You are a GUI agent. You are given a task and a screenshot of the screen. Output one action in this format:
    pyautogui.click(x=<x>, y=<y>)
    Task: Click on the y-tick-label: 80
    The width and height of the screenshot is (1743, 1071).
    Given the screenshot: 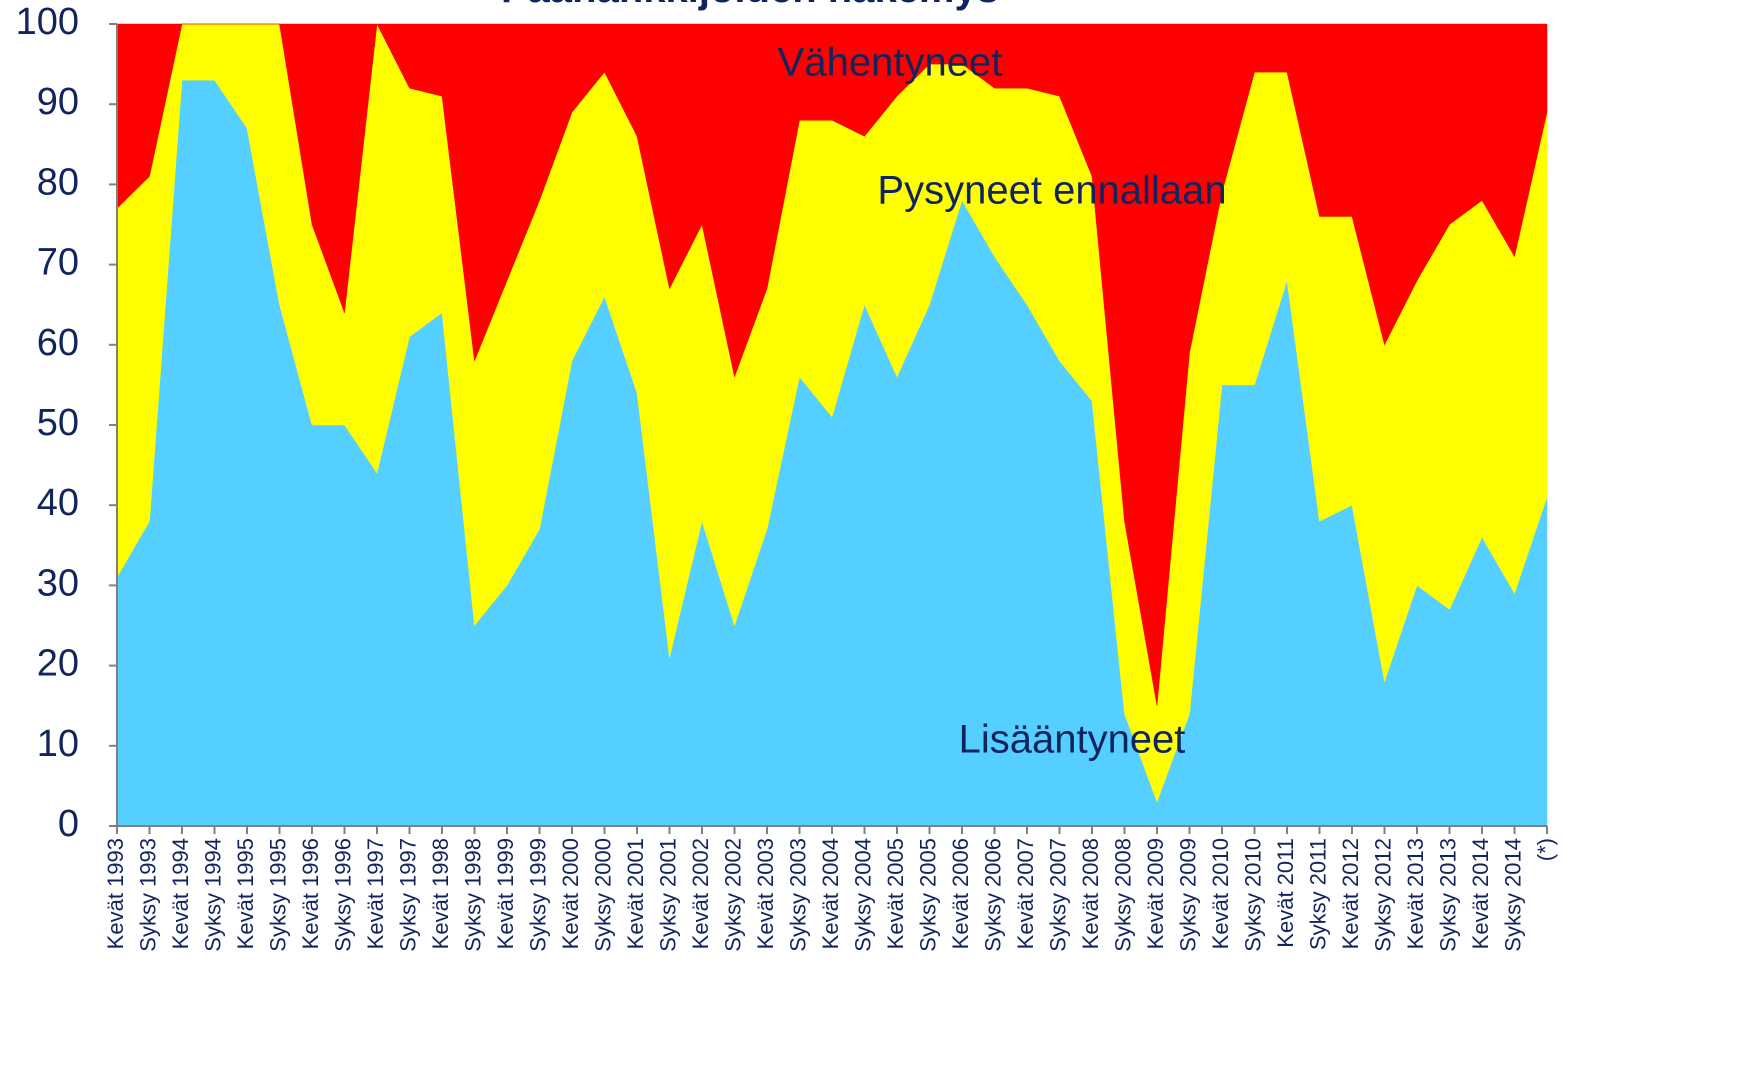 What is the action you would take?
    pyautogui.click(x=58, y=182)
    